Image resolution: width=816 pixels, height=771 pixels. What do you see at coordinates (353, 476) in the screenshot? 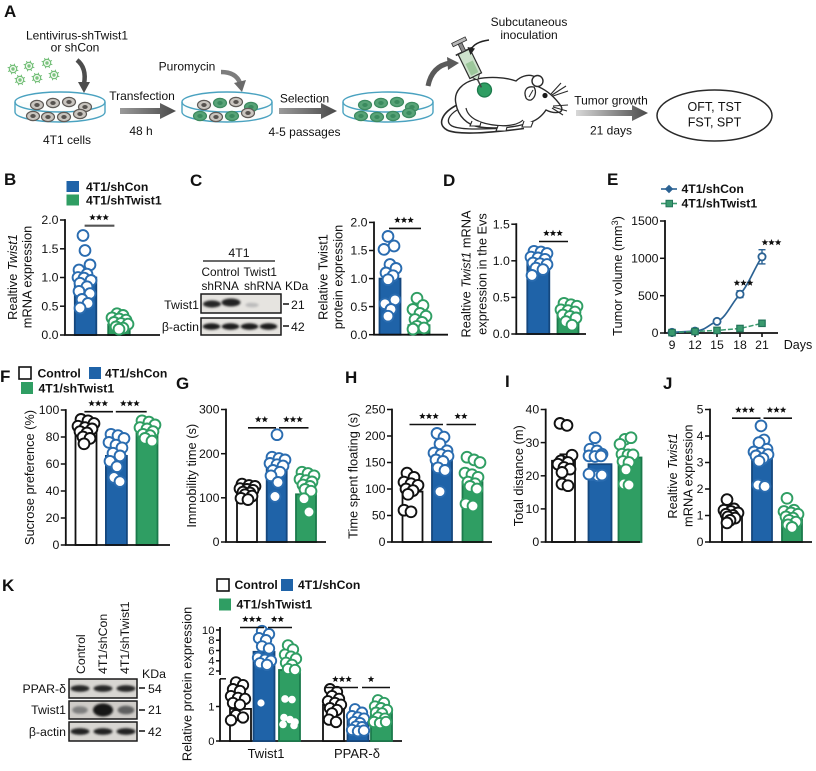
I see `svg-text: Time spent floating (s)` at bounding box center [353, 476].